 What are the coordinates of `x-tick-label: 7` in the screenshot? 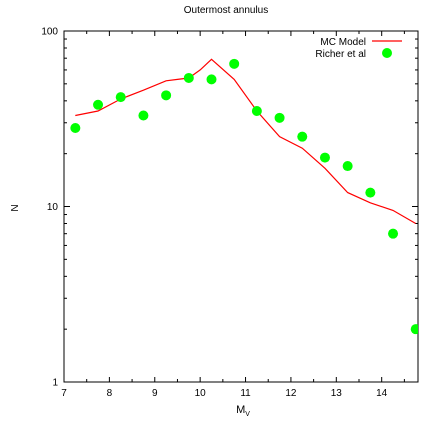 It's located at (64, 393).